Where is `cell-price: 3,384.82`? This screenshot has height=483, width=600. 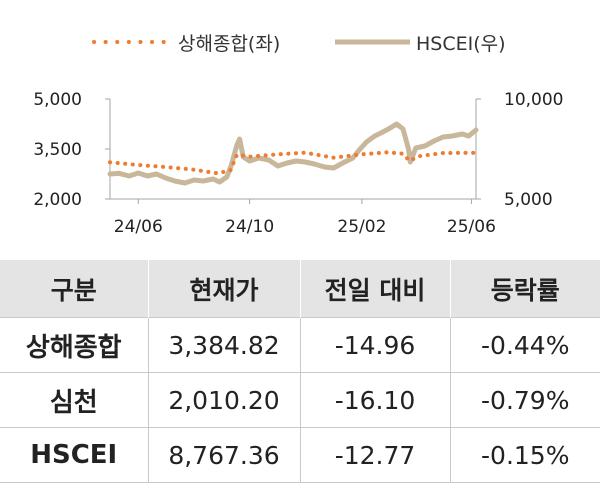
cell-price: 3,384.82 is located at coordinates (223, 345).